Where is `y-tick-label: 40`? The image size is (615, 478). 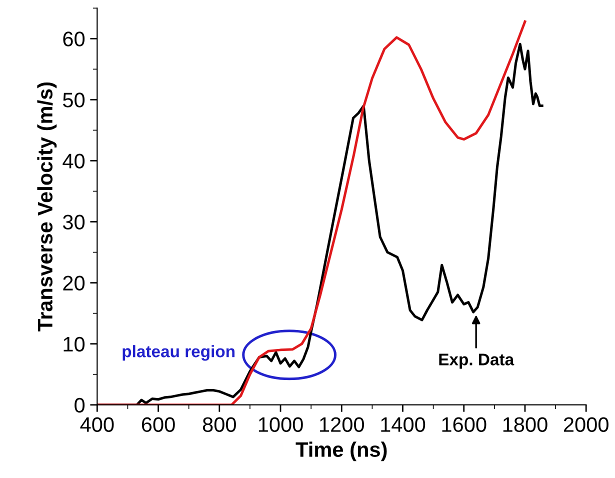
y-tick-label: 40 is located at coordinates (73, 161).